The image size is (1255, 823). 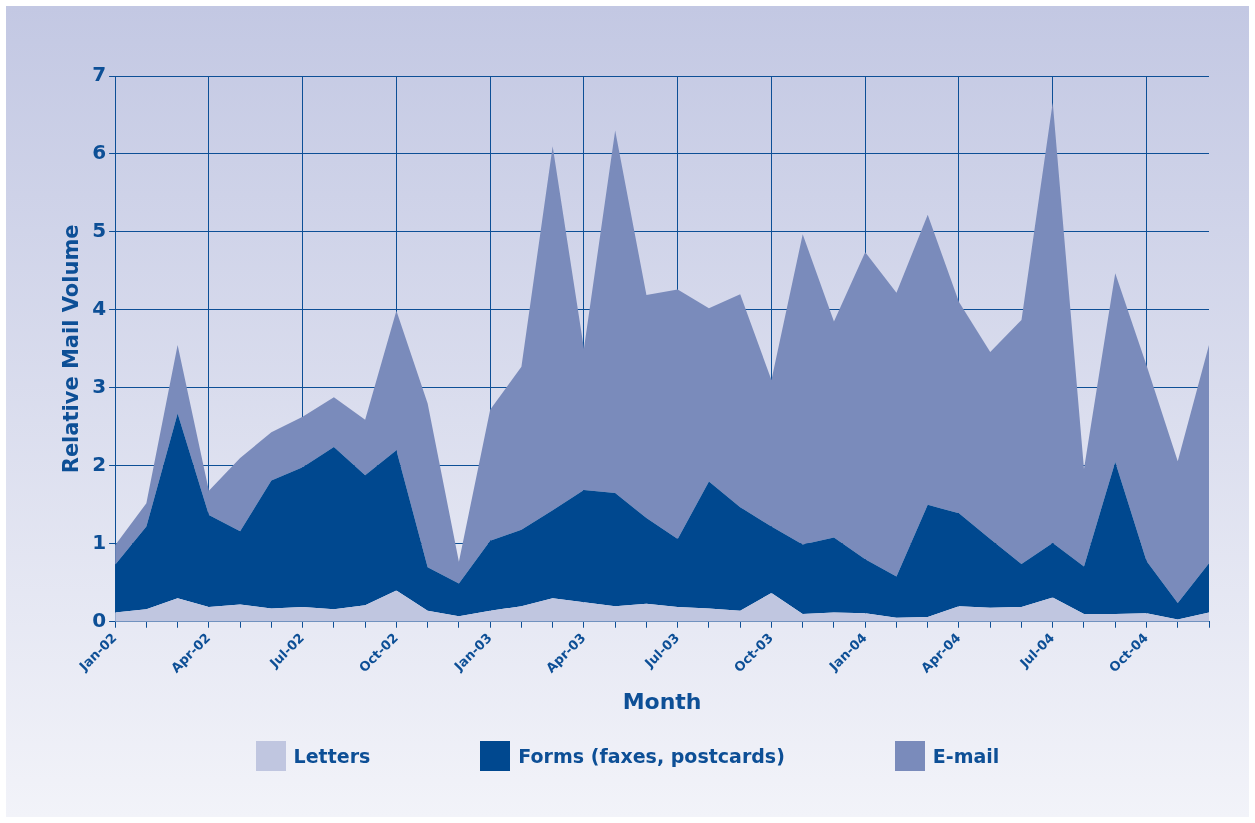 What do you see at coordinates (99, 386) in the screenshot?
I see `y-tick-label: 3` at bounding box center [99, 386].